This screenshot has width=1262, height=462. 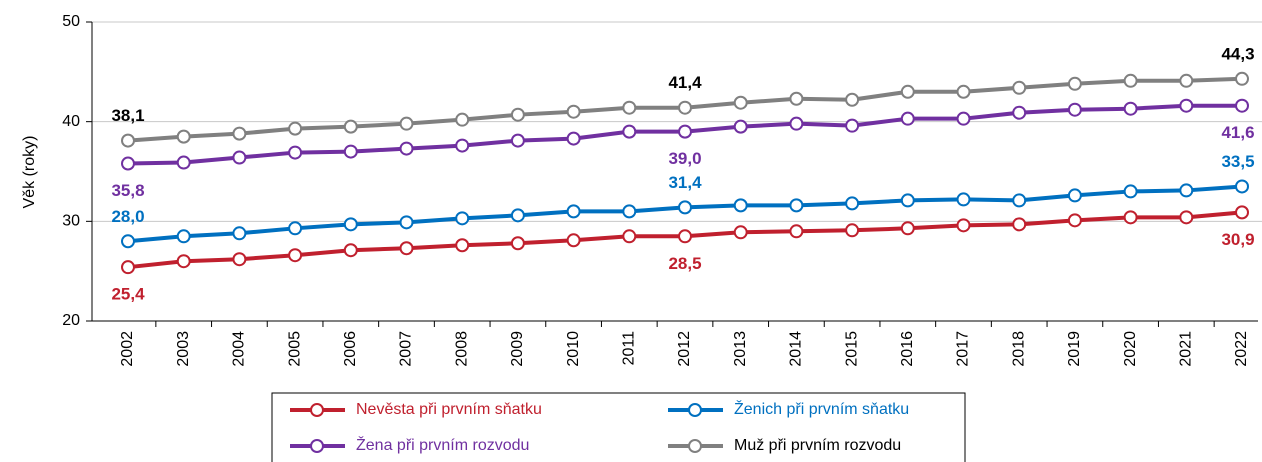 What do you see at coordinates (684, 349) in the screenshot?
I see `x-tick-label: 2012` at bounding box center [684, 349].